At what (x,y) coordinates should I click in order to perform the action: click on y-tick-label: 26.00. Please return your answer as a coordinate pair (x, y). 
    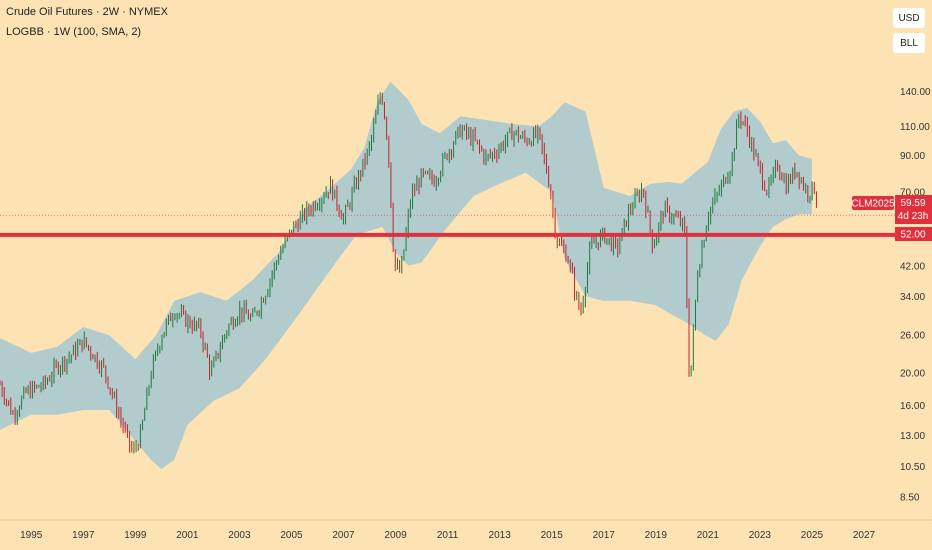
    Looking at the image, I should click on (912, 336).